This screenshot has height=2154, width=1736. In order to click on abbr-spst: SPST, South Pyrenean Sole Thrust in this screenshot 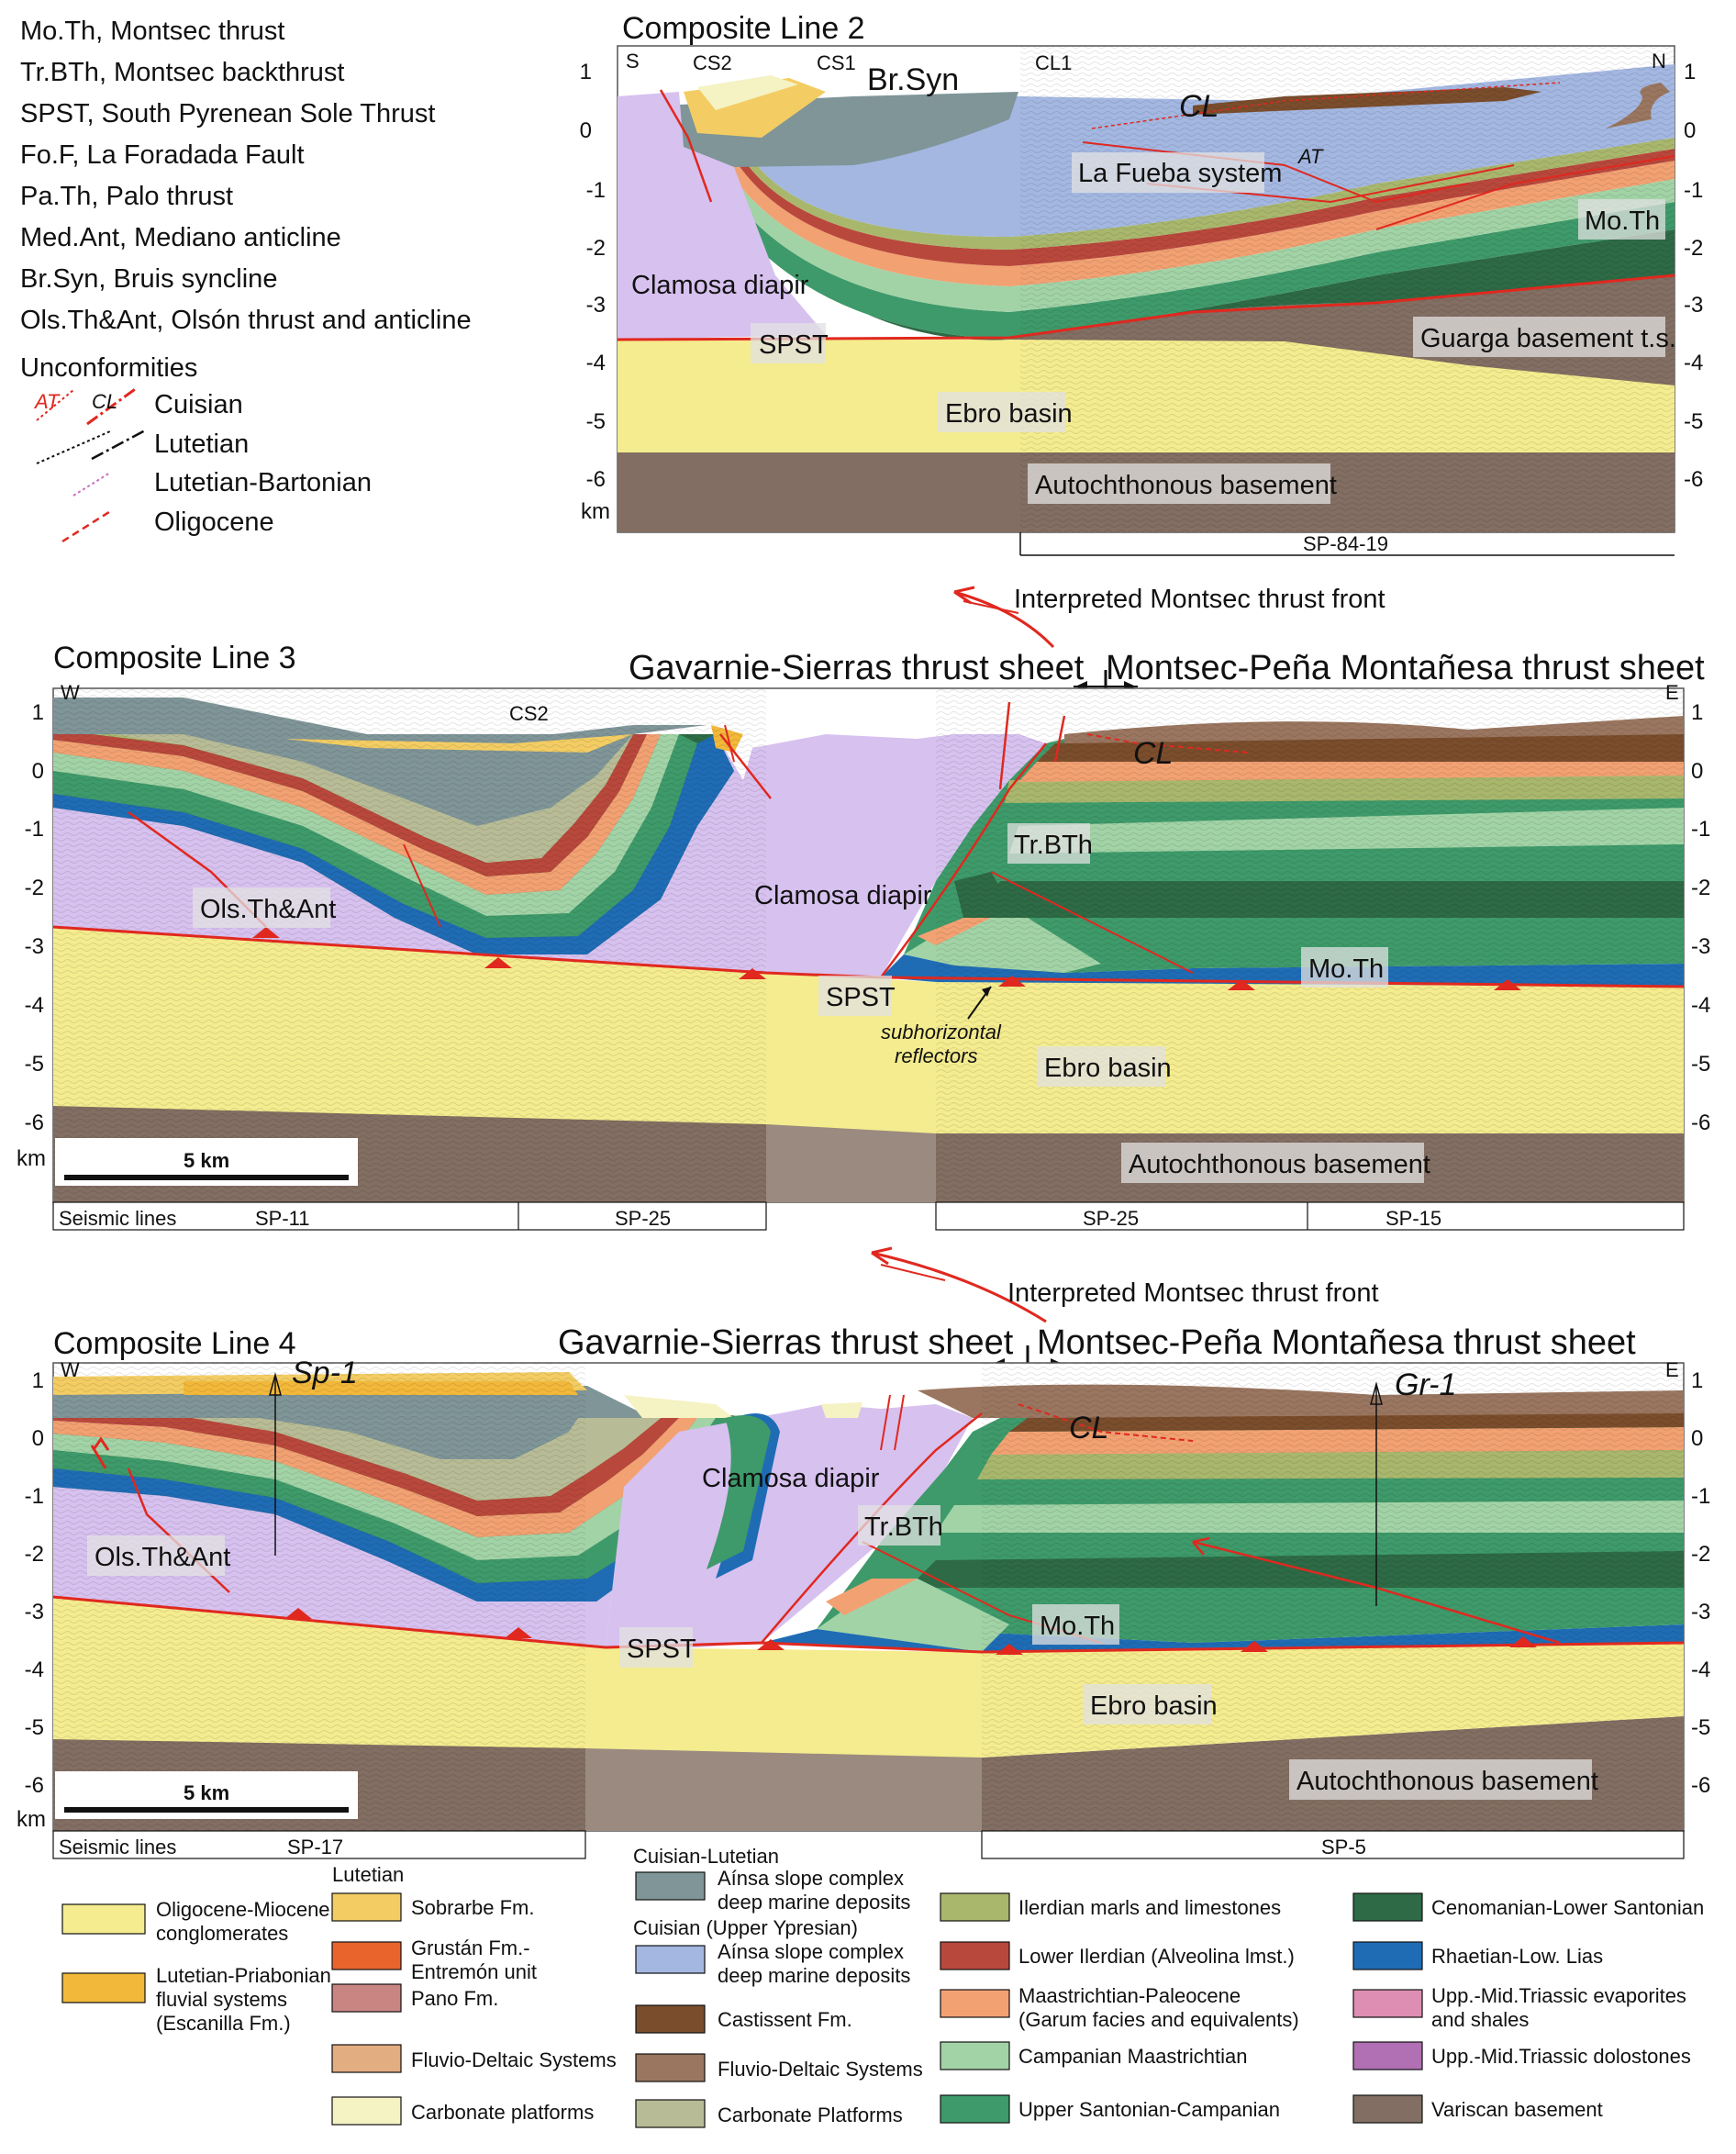, I will do `click(227, 113)`.